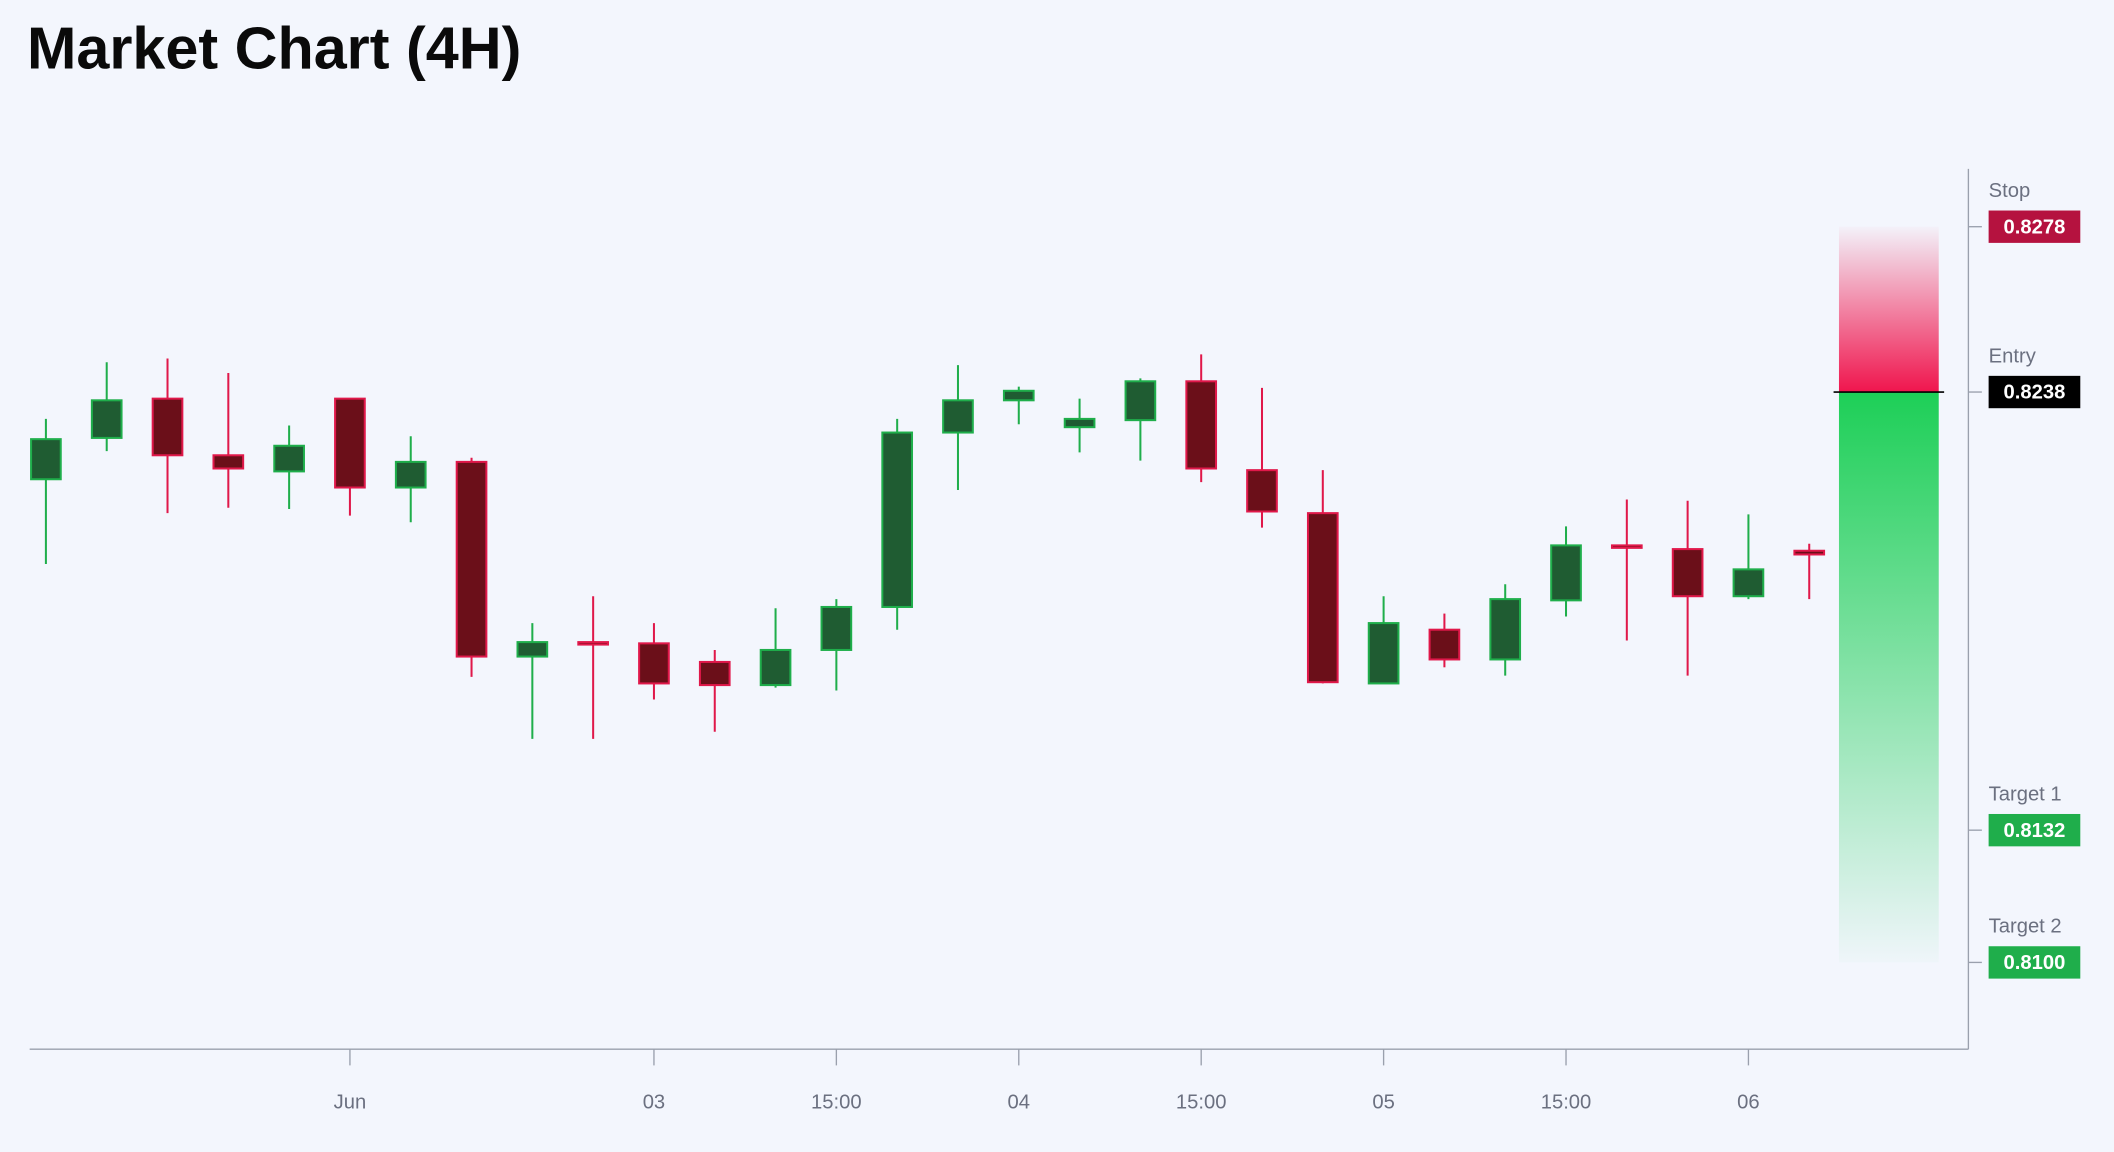 The height and width of the screenshot is (1152, 2114). What do you see at coordinates (1748, 1102) in the screenshot?
I see `x-tick-label: 06` at bounding box center [1748, 1102].